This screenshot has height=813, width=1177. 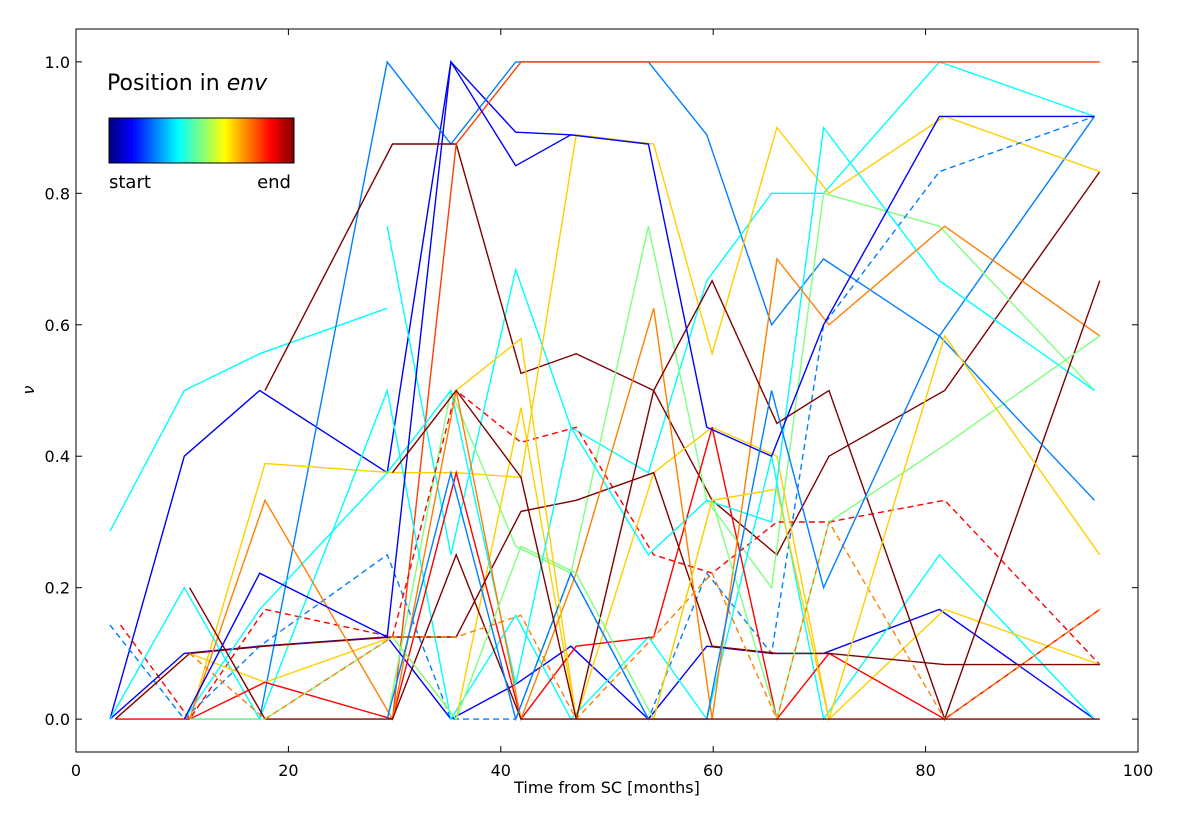 I want to click on x-tick-label: 0, so click(x=76, y=770).